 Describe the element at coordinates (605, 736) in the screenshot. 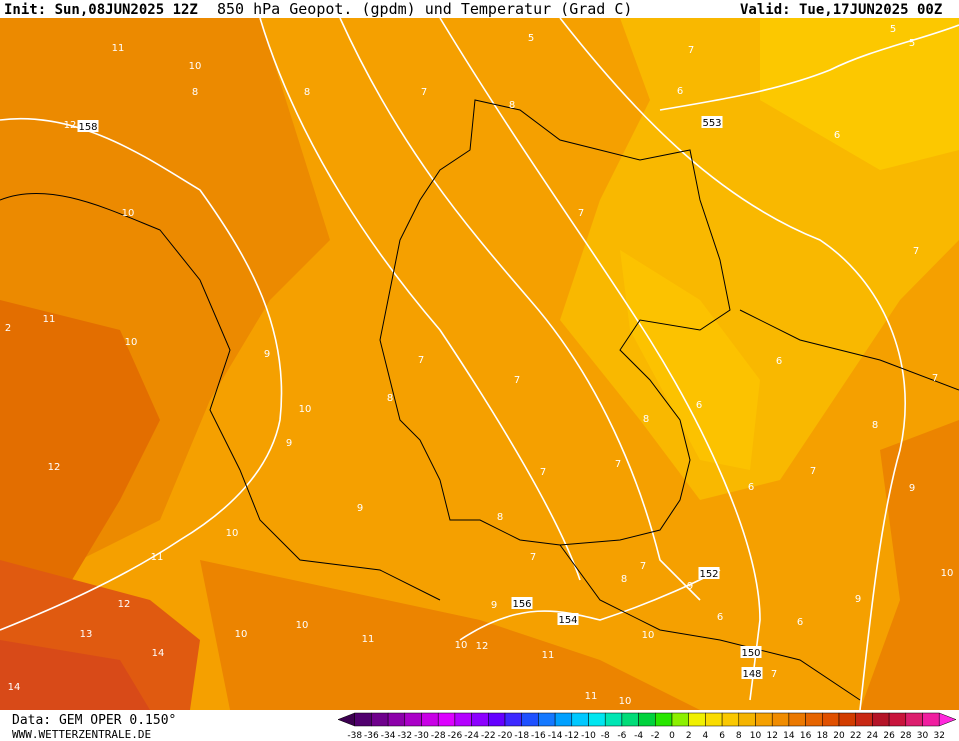

I see `legend-label: -8` at that location.